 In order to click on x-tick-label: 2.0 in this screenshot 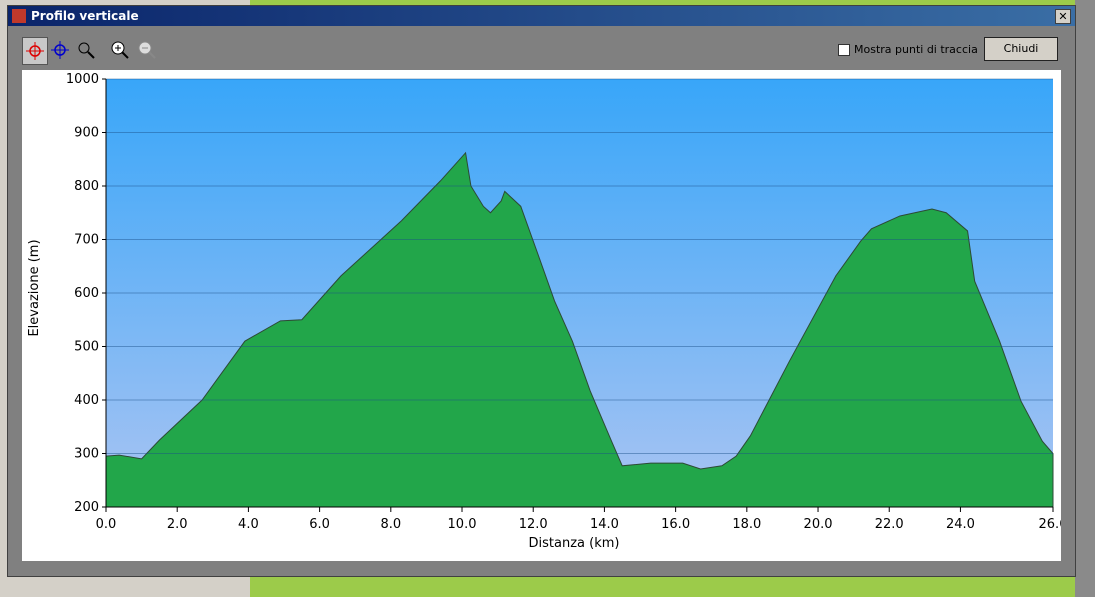, I will do `click(177, 524)`.